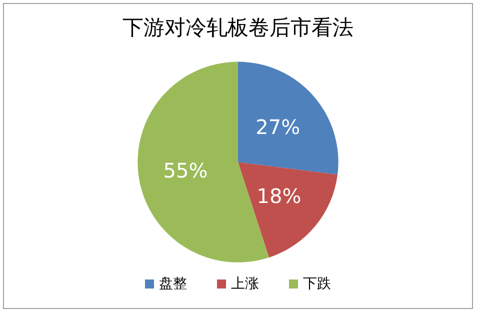 The height and width of the screenshot is (314, 478). Describe the element at coordinates (279, 196) in the screenshot. I see `data-label: 18%` at that location.